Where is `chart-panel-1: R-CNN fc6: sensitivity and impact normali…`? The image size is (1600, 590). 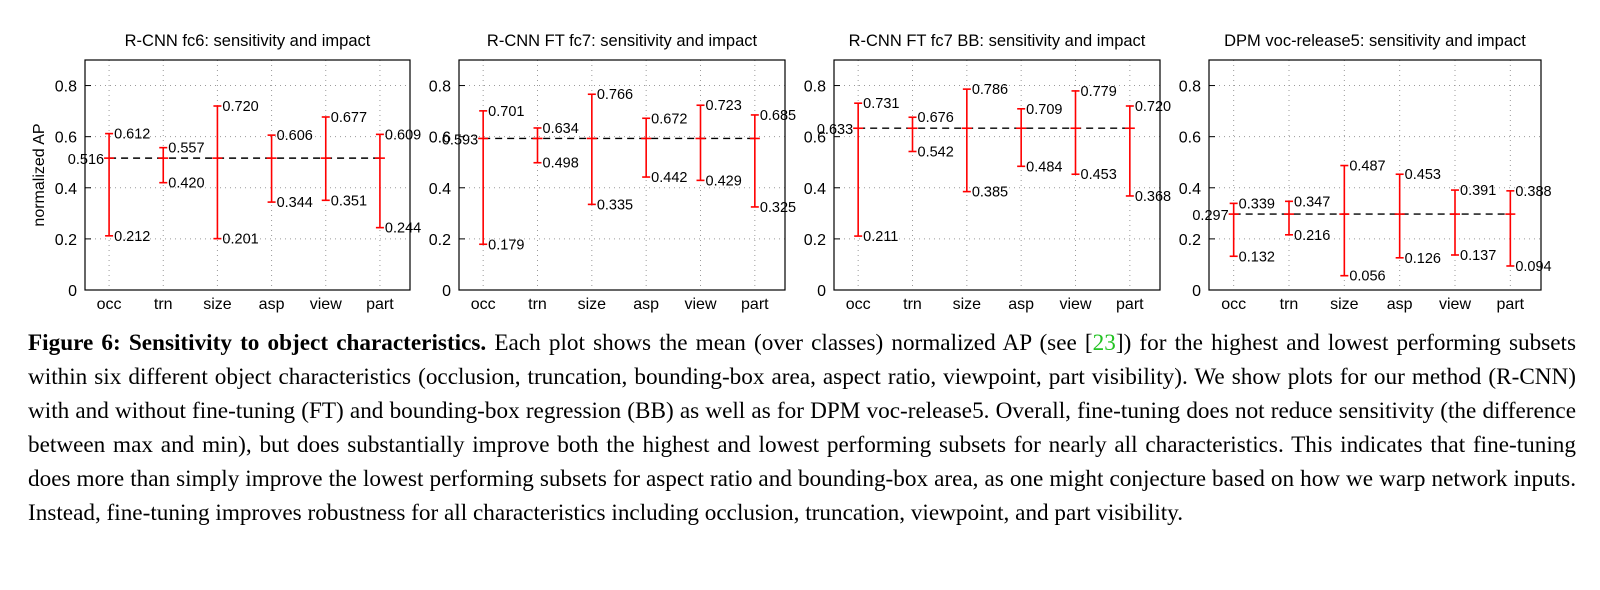
chart-panel-1: R-CNN fc6: sensitivity and impact normali… is located at coordinates (226, 172).